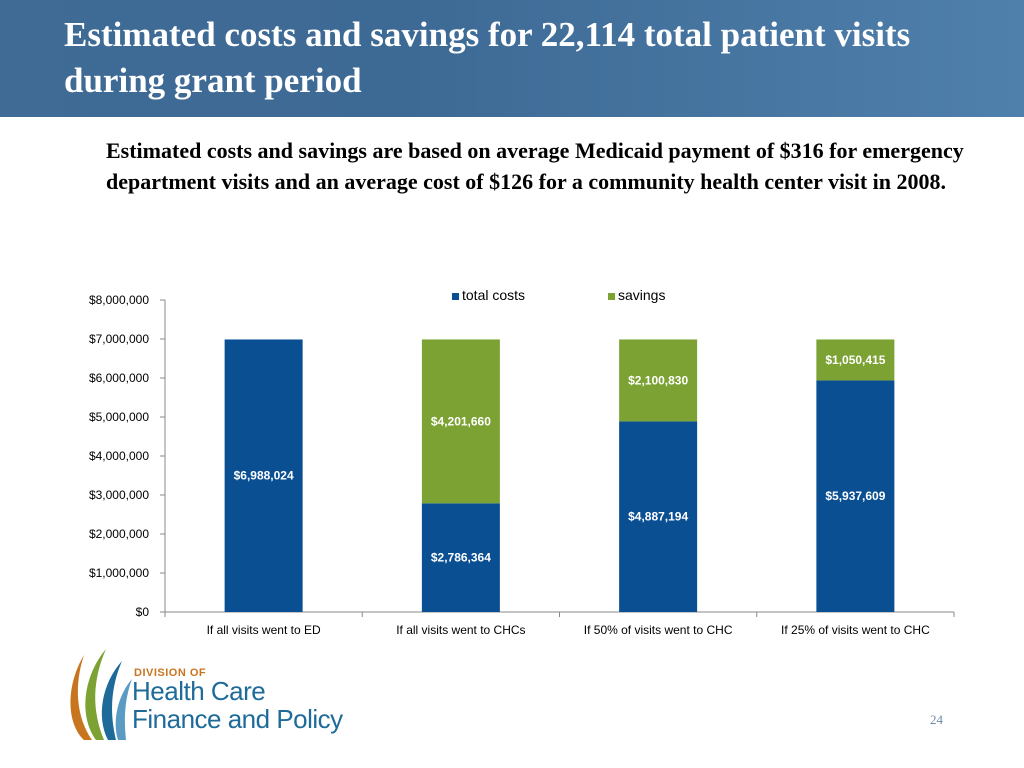  What do you see at coordinates (119, 534) in the screenshot?
I see `y-tick-label: $2,000,000` at bounding box center [119, 534].